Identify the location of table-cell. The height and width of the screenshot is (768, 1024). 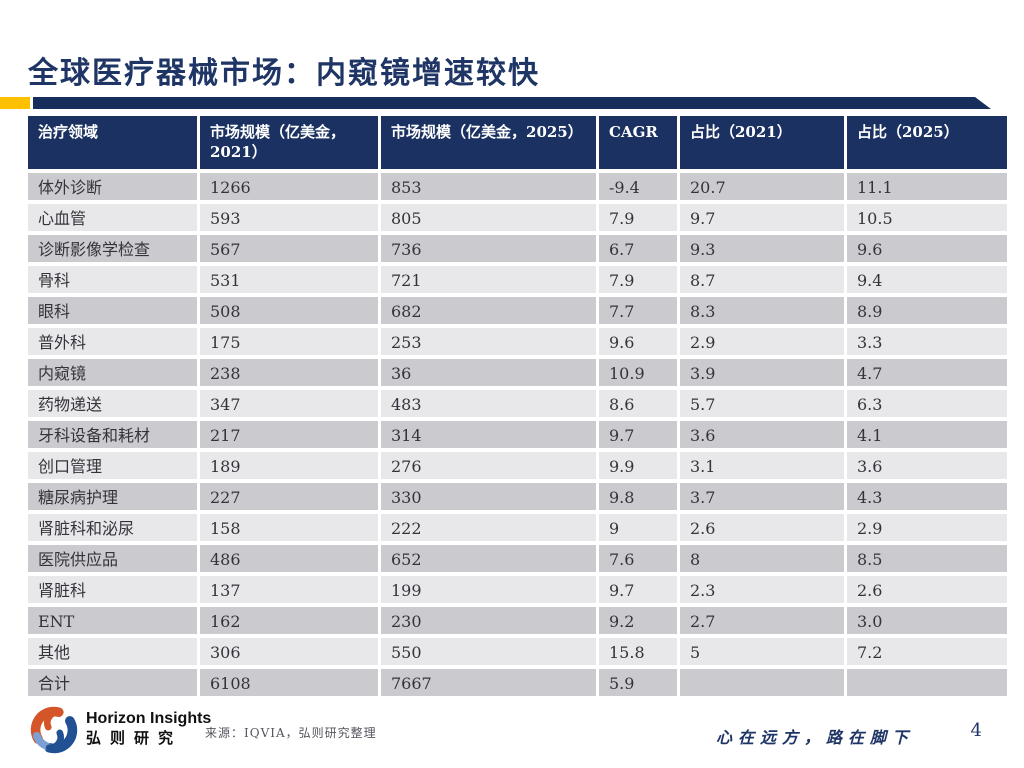
(927, 682).